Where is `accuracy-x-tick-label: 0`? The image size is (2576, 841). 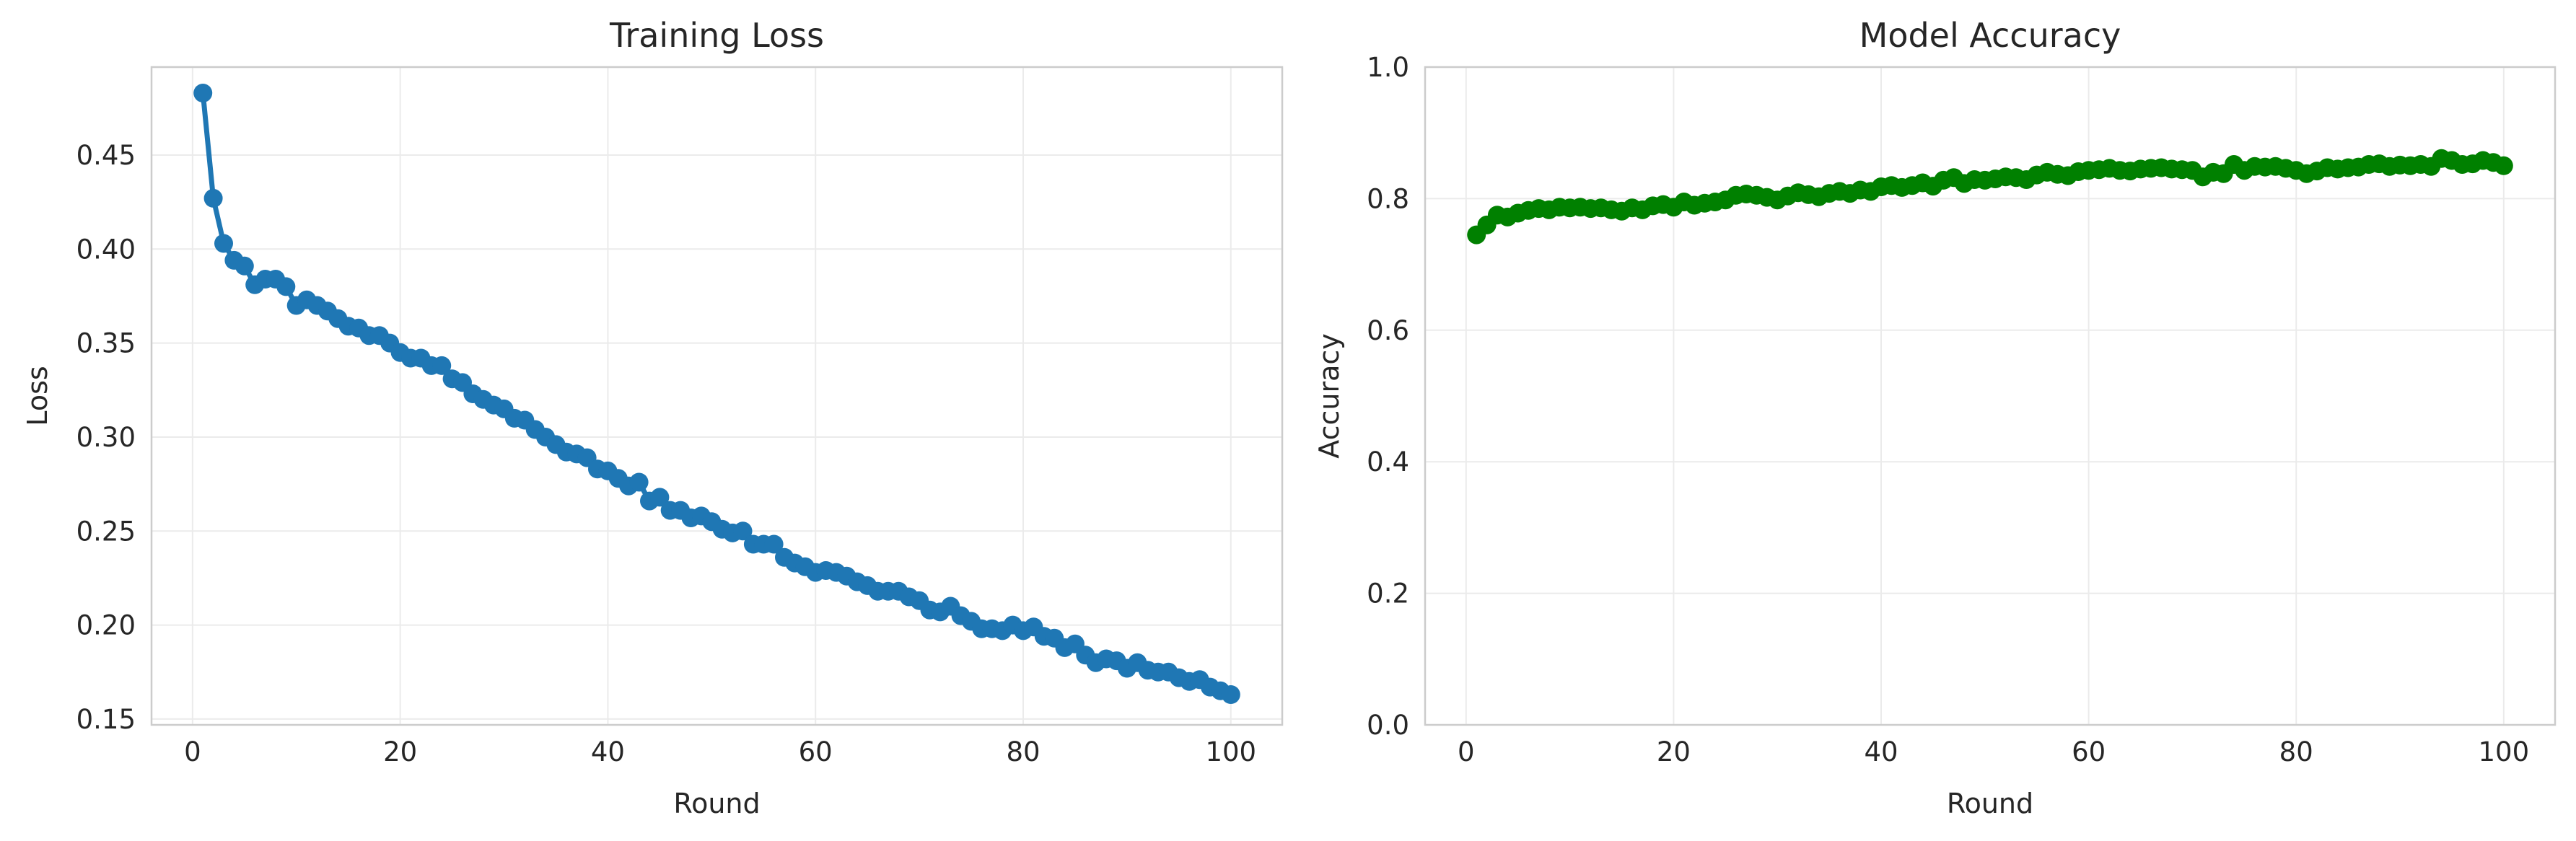
accuracy-x-tick-label: 0 is located at coordinates (1466, 751).